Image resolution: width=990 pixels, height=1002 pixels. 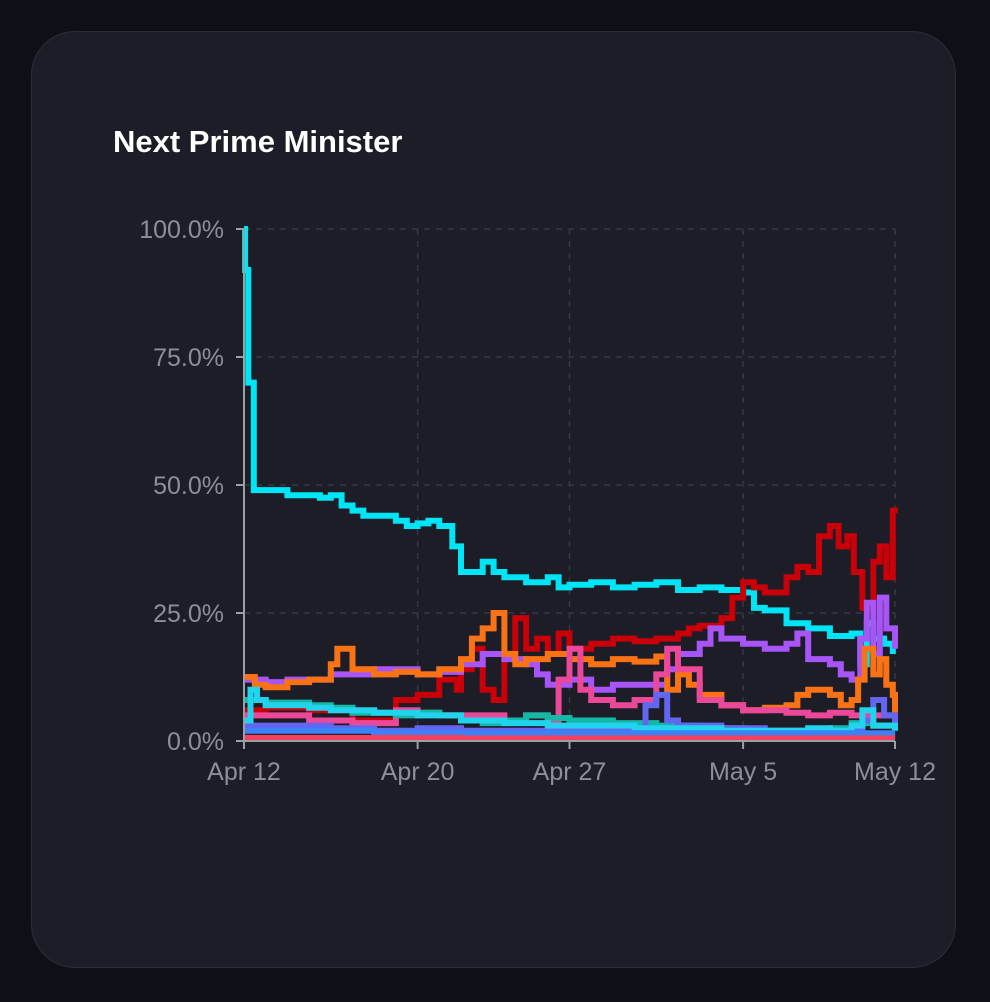 What do you see at coordinates (181, 230) in the screenshot?
I see `y-tick-label: 100.0%` at bounding box center [181, 230].